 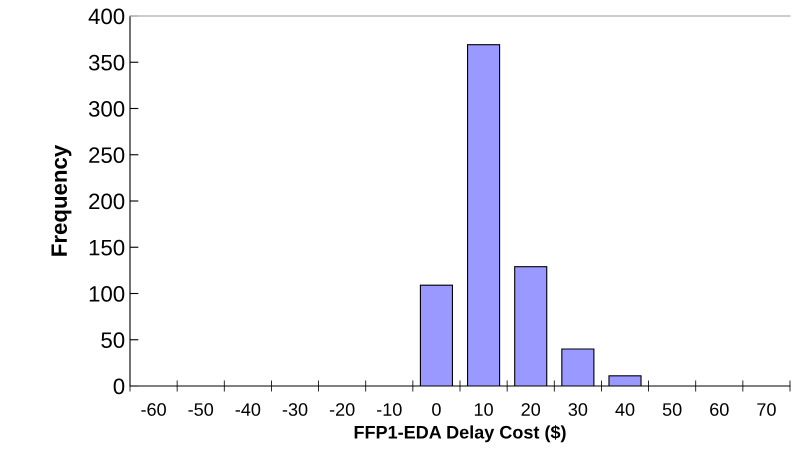 What do you see at coordinates (624, 409) in the screenshot?
I see `x-tick-label: 40` at bounding box center [624, 409].